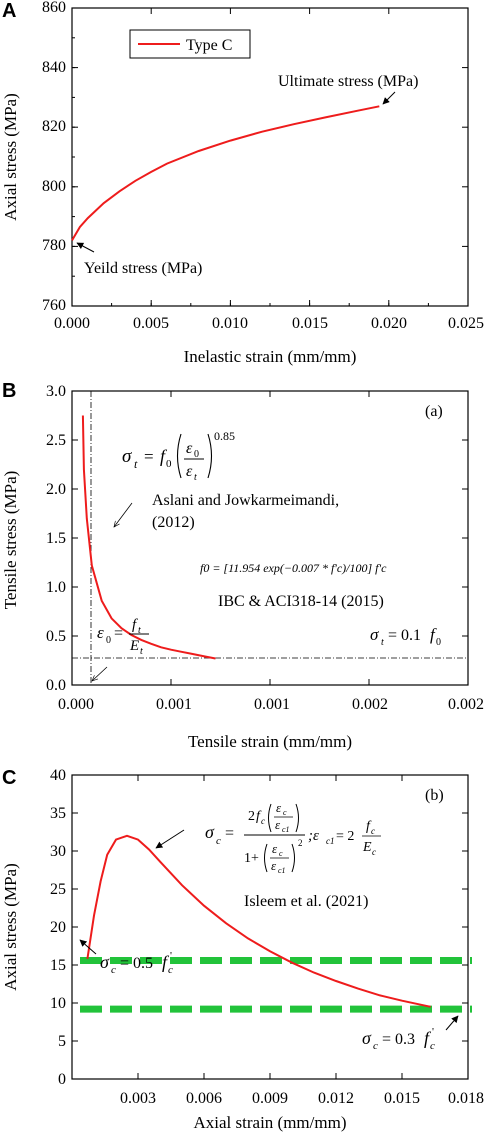  I want to click on equation-sigma-t: σ t = f 0 ε 0 ε t 0.85, so click(178, 456).